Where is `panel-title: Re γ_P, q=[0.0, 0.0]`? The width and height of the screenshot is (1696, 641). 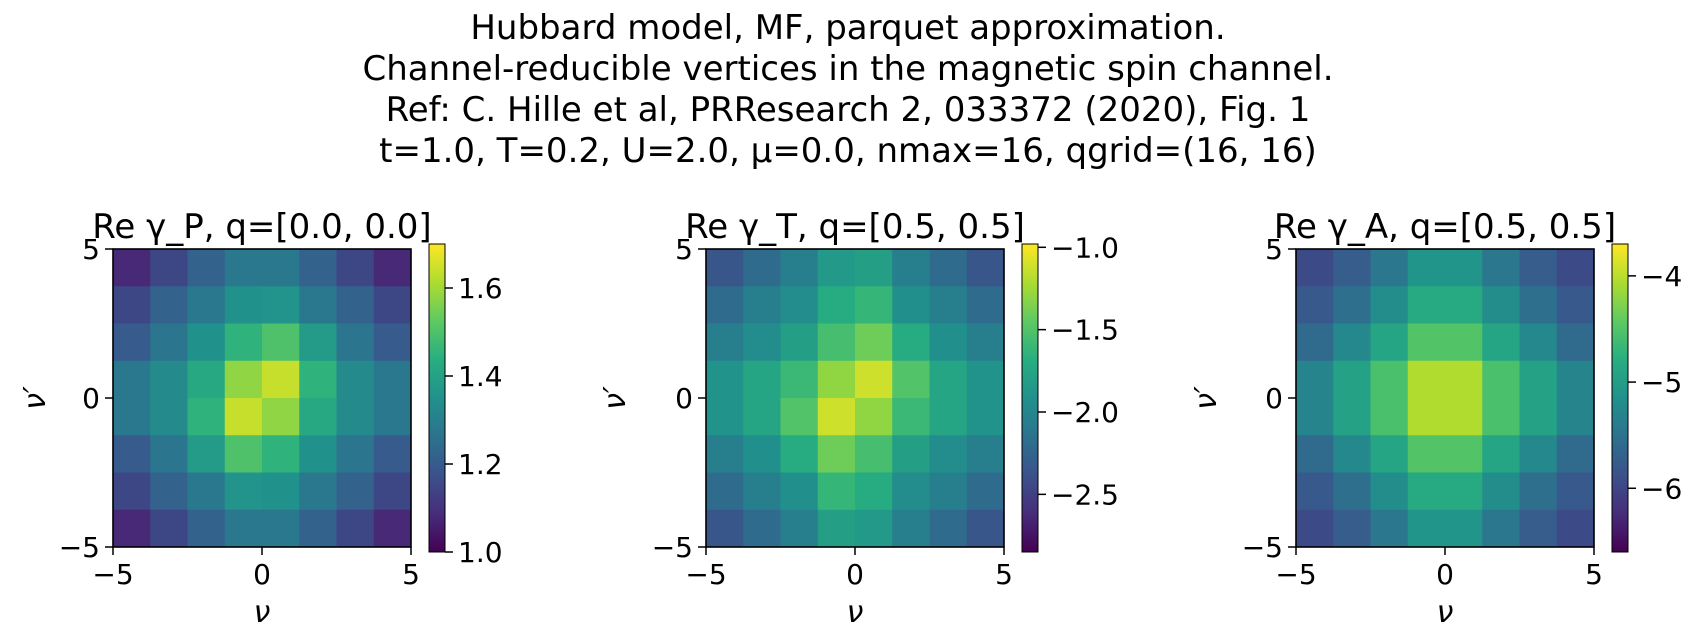 panel-title: Re γ_P, q=[0.0, 0.0] is located at coordinates (261, 227).